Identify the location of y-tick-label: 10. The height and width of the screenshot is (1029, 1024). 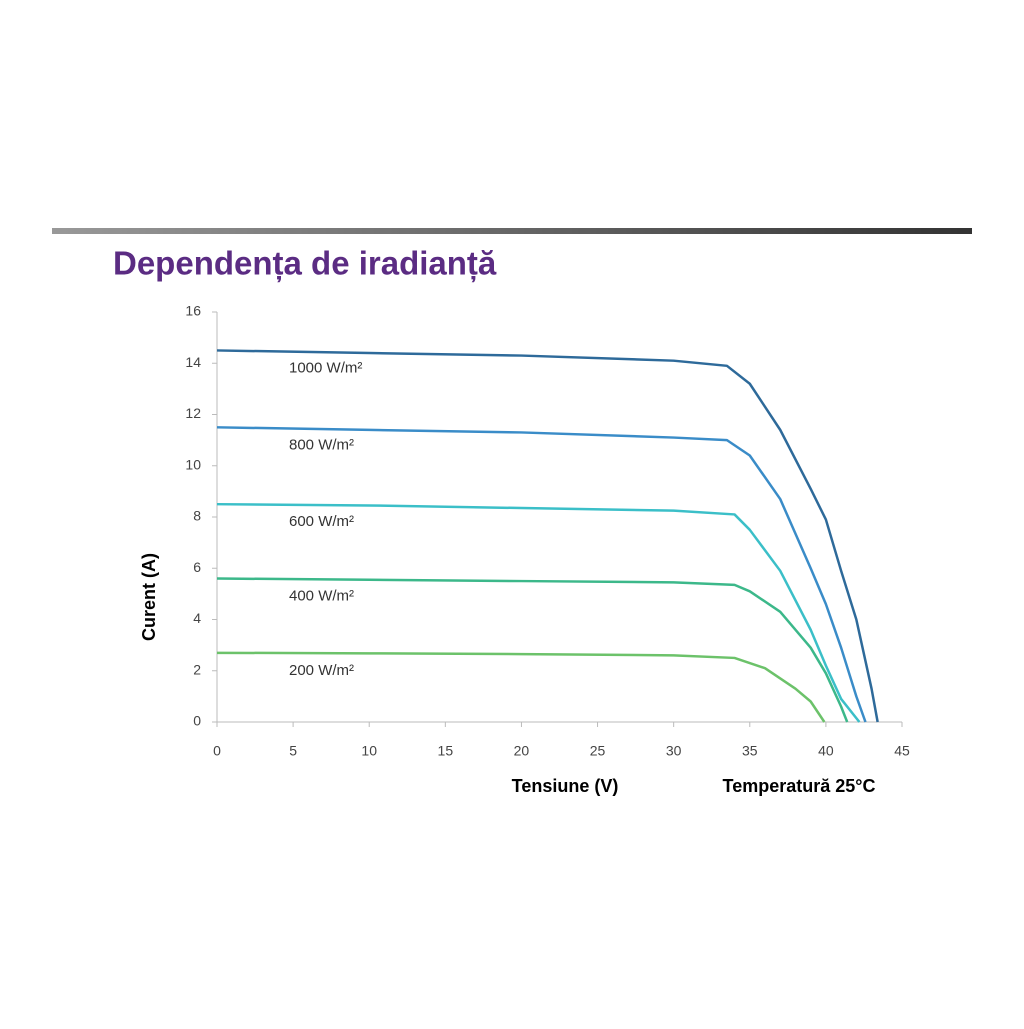
(193, 464).